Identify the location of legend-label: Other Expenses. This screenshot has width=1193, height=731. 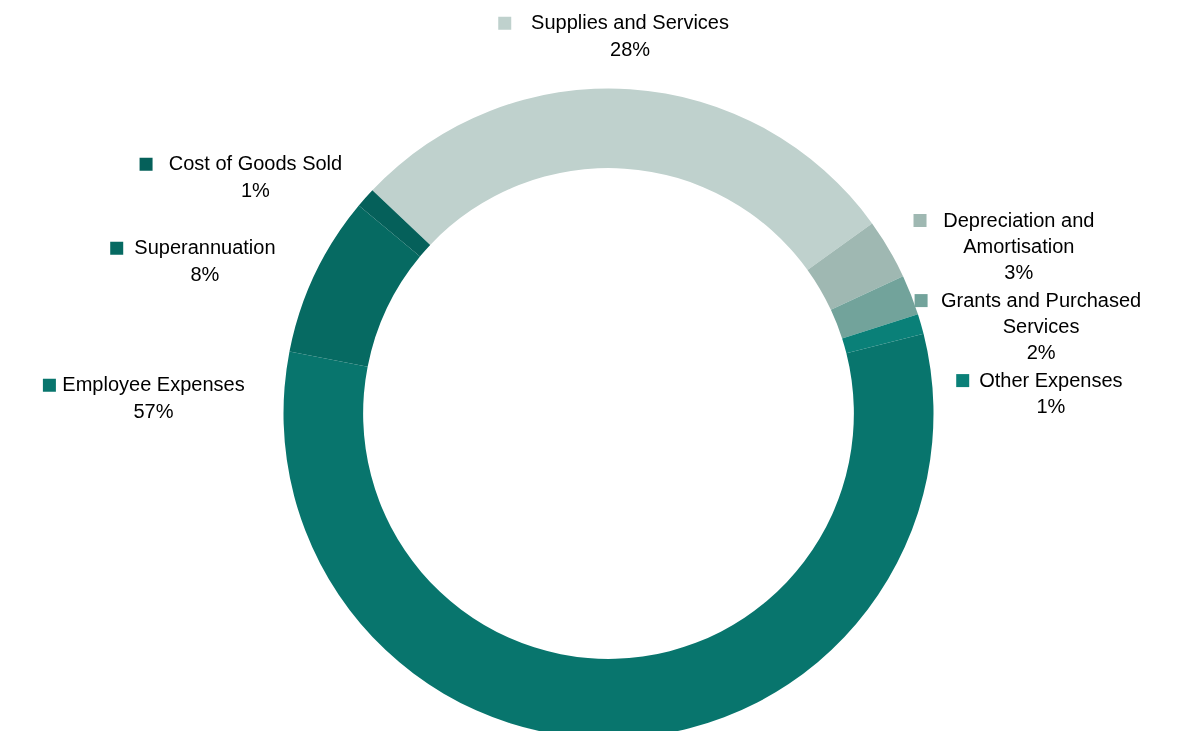
(1051, 379).